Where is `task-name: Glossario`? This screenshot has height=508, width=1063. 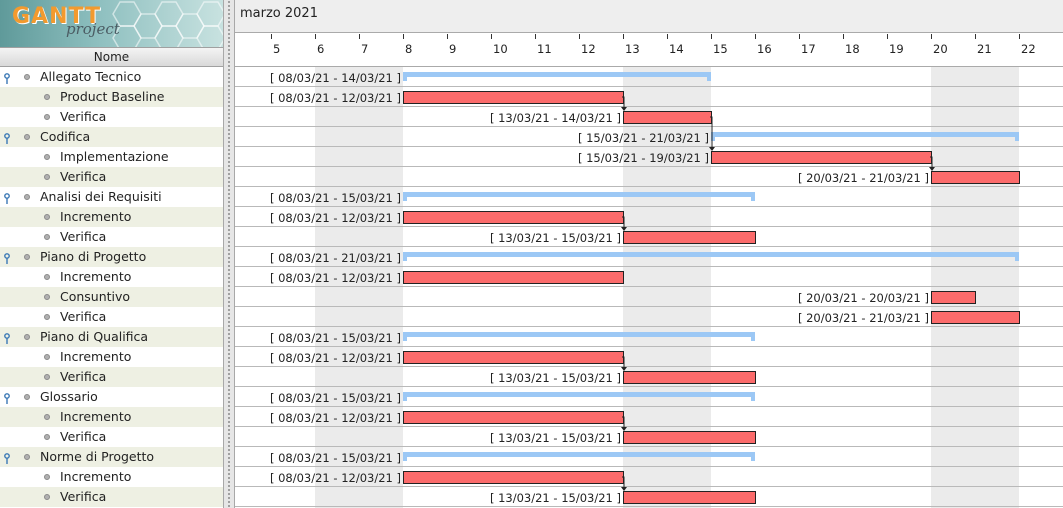
task-name: Glossario is located at coordinates (69, 396).